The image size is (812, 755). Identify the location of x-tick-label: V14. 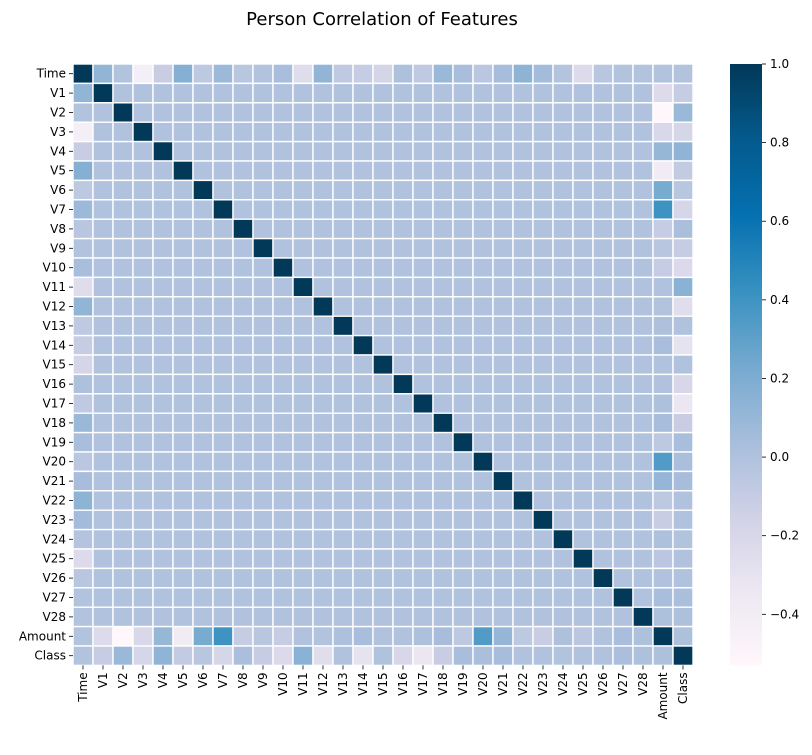
(363, 683).